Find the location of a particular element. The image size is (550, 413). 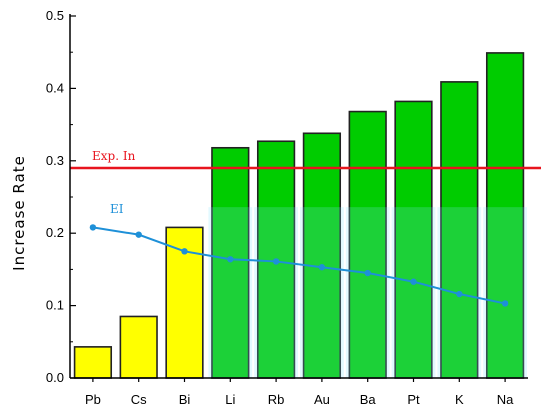

x-tick-label-rb: Rb is located at coordinates (276, 399).